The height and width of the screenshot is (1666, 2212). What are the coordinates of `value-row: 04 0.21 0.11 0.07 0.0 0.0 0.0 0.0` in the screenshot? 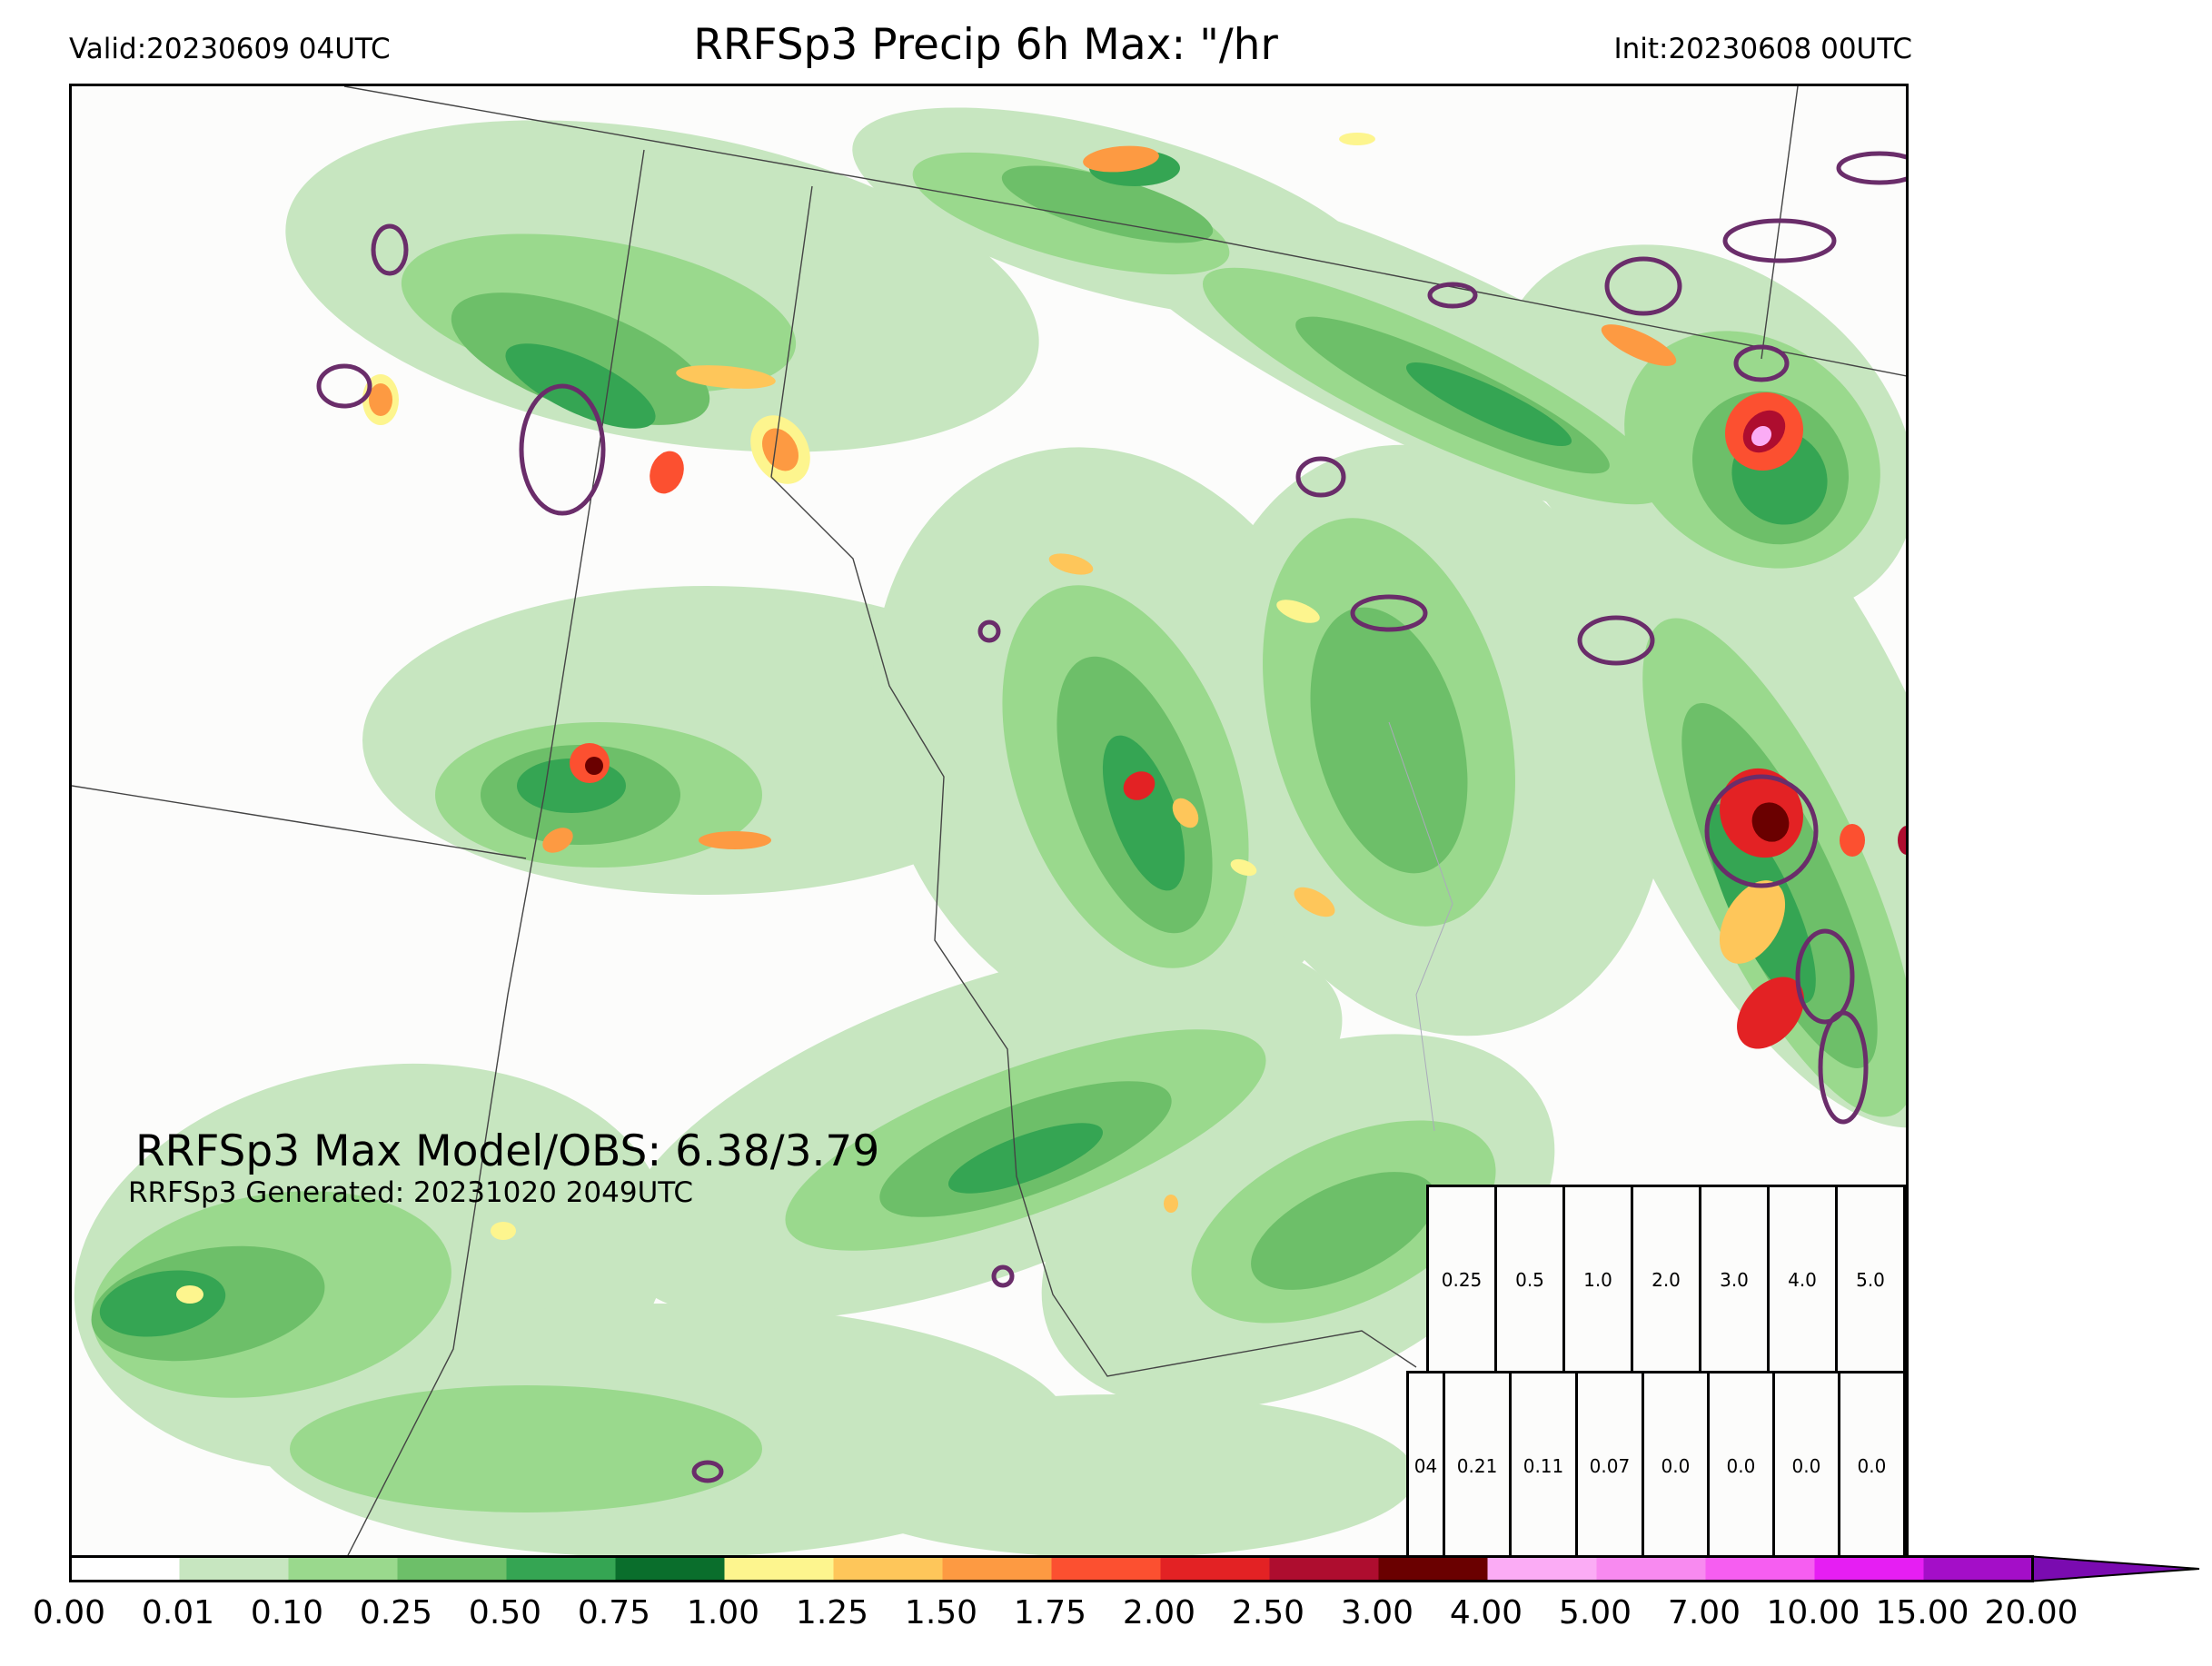 It's located at (1655, 1464).